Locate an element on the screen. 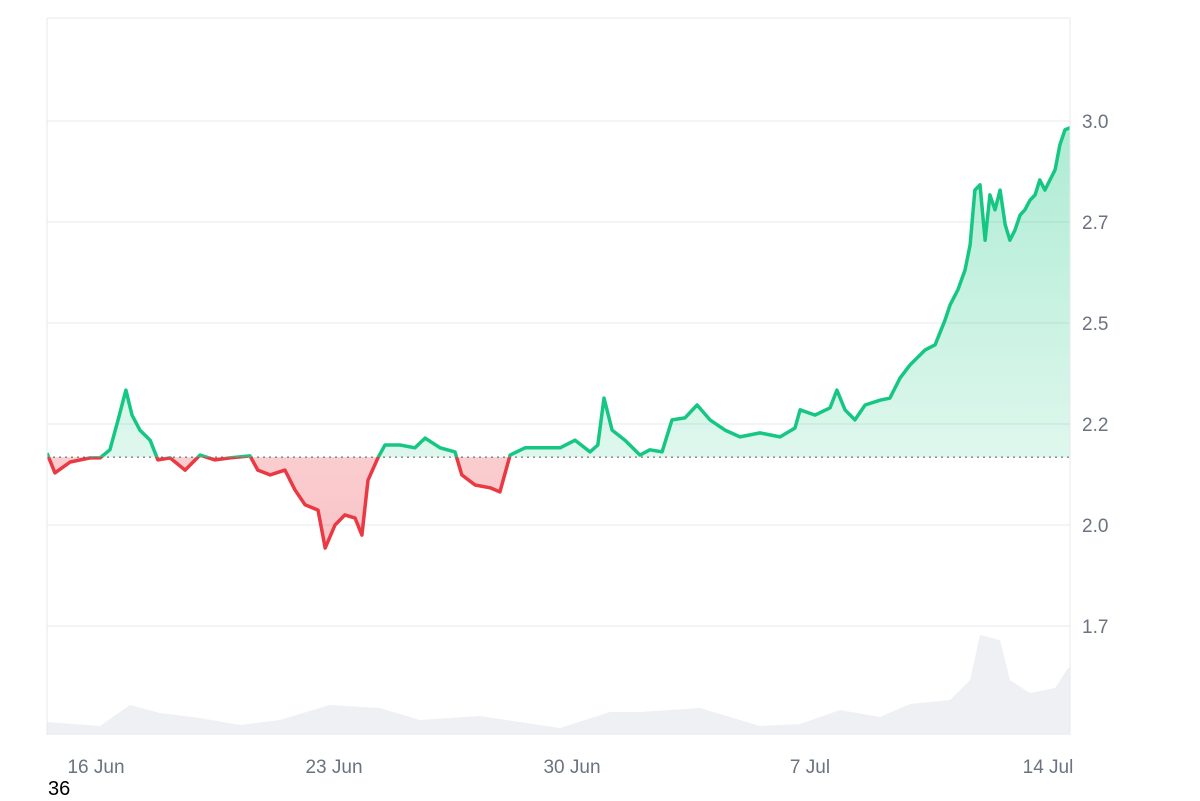 The width and height of the screenshot is (1200, 801). price-line-down is located at coordinates (279, 503).